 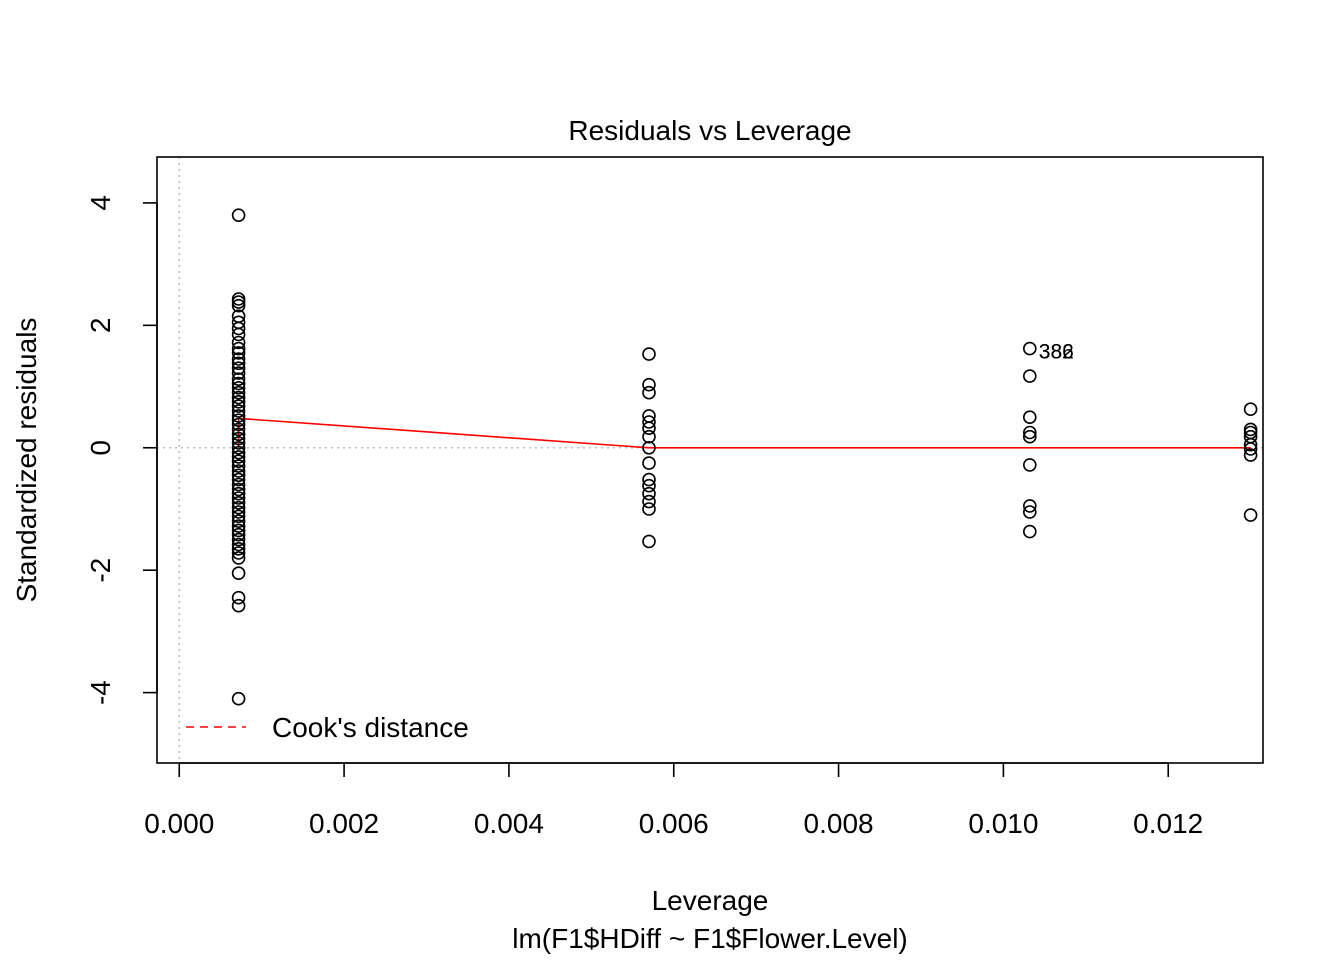 I want to click on y-tick-label: 2, so click(x=100, y=326).